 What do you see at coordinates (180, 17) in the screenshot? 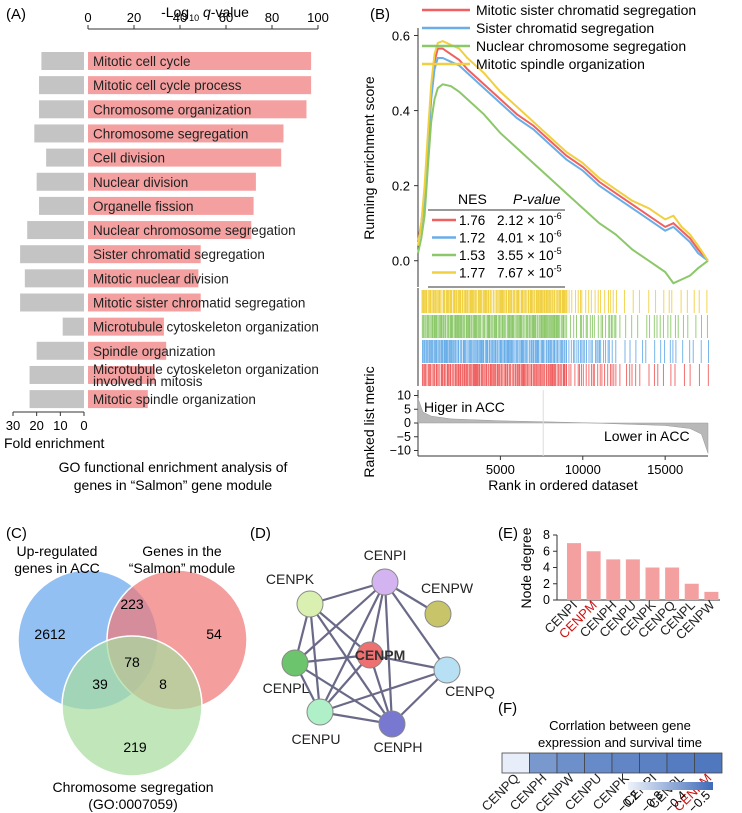
I see `a-top-tick-label: 40` at bounding box center [180, 17].